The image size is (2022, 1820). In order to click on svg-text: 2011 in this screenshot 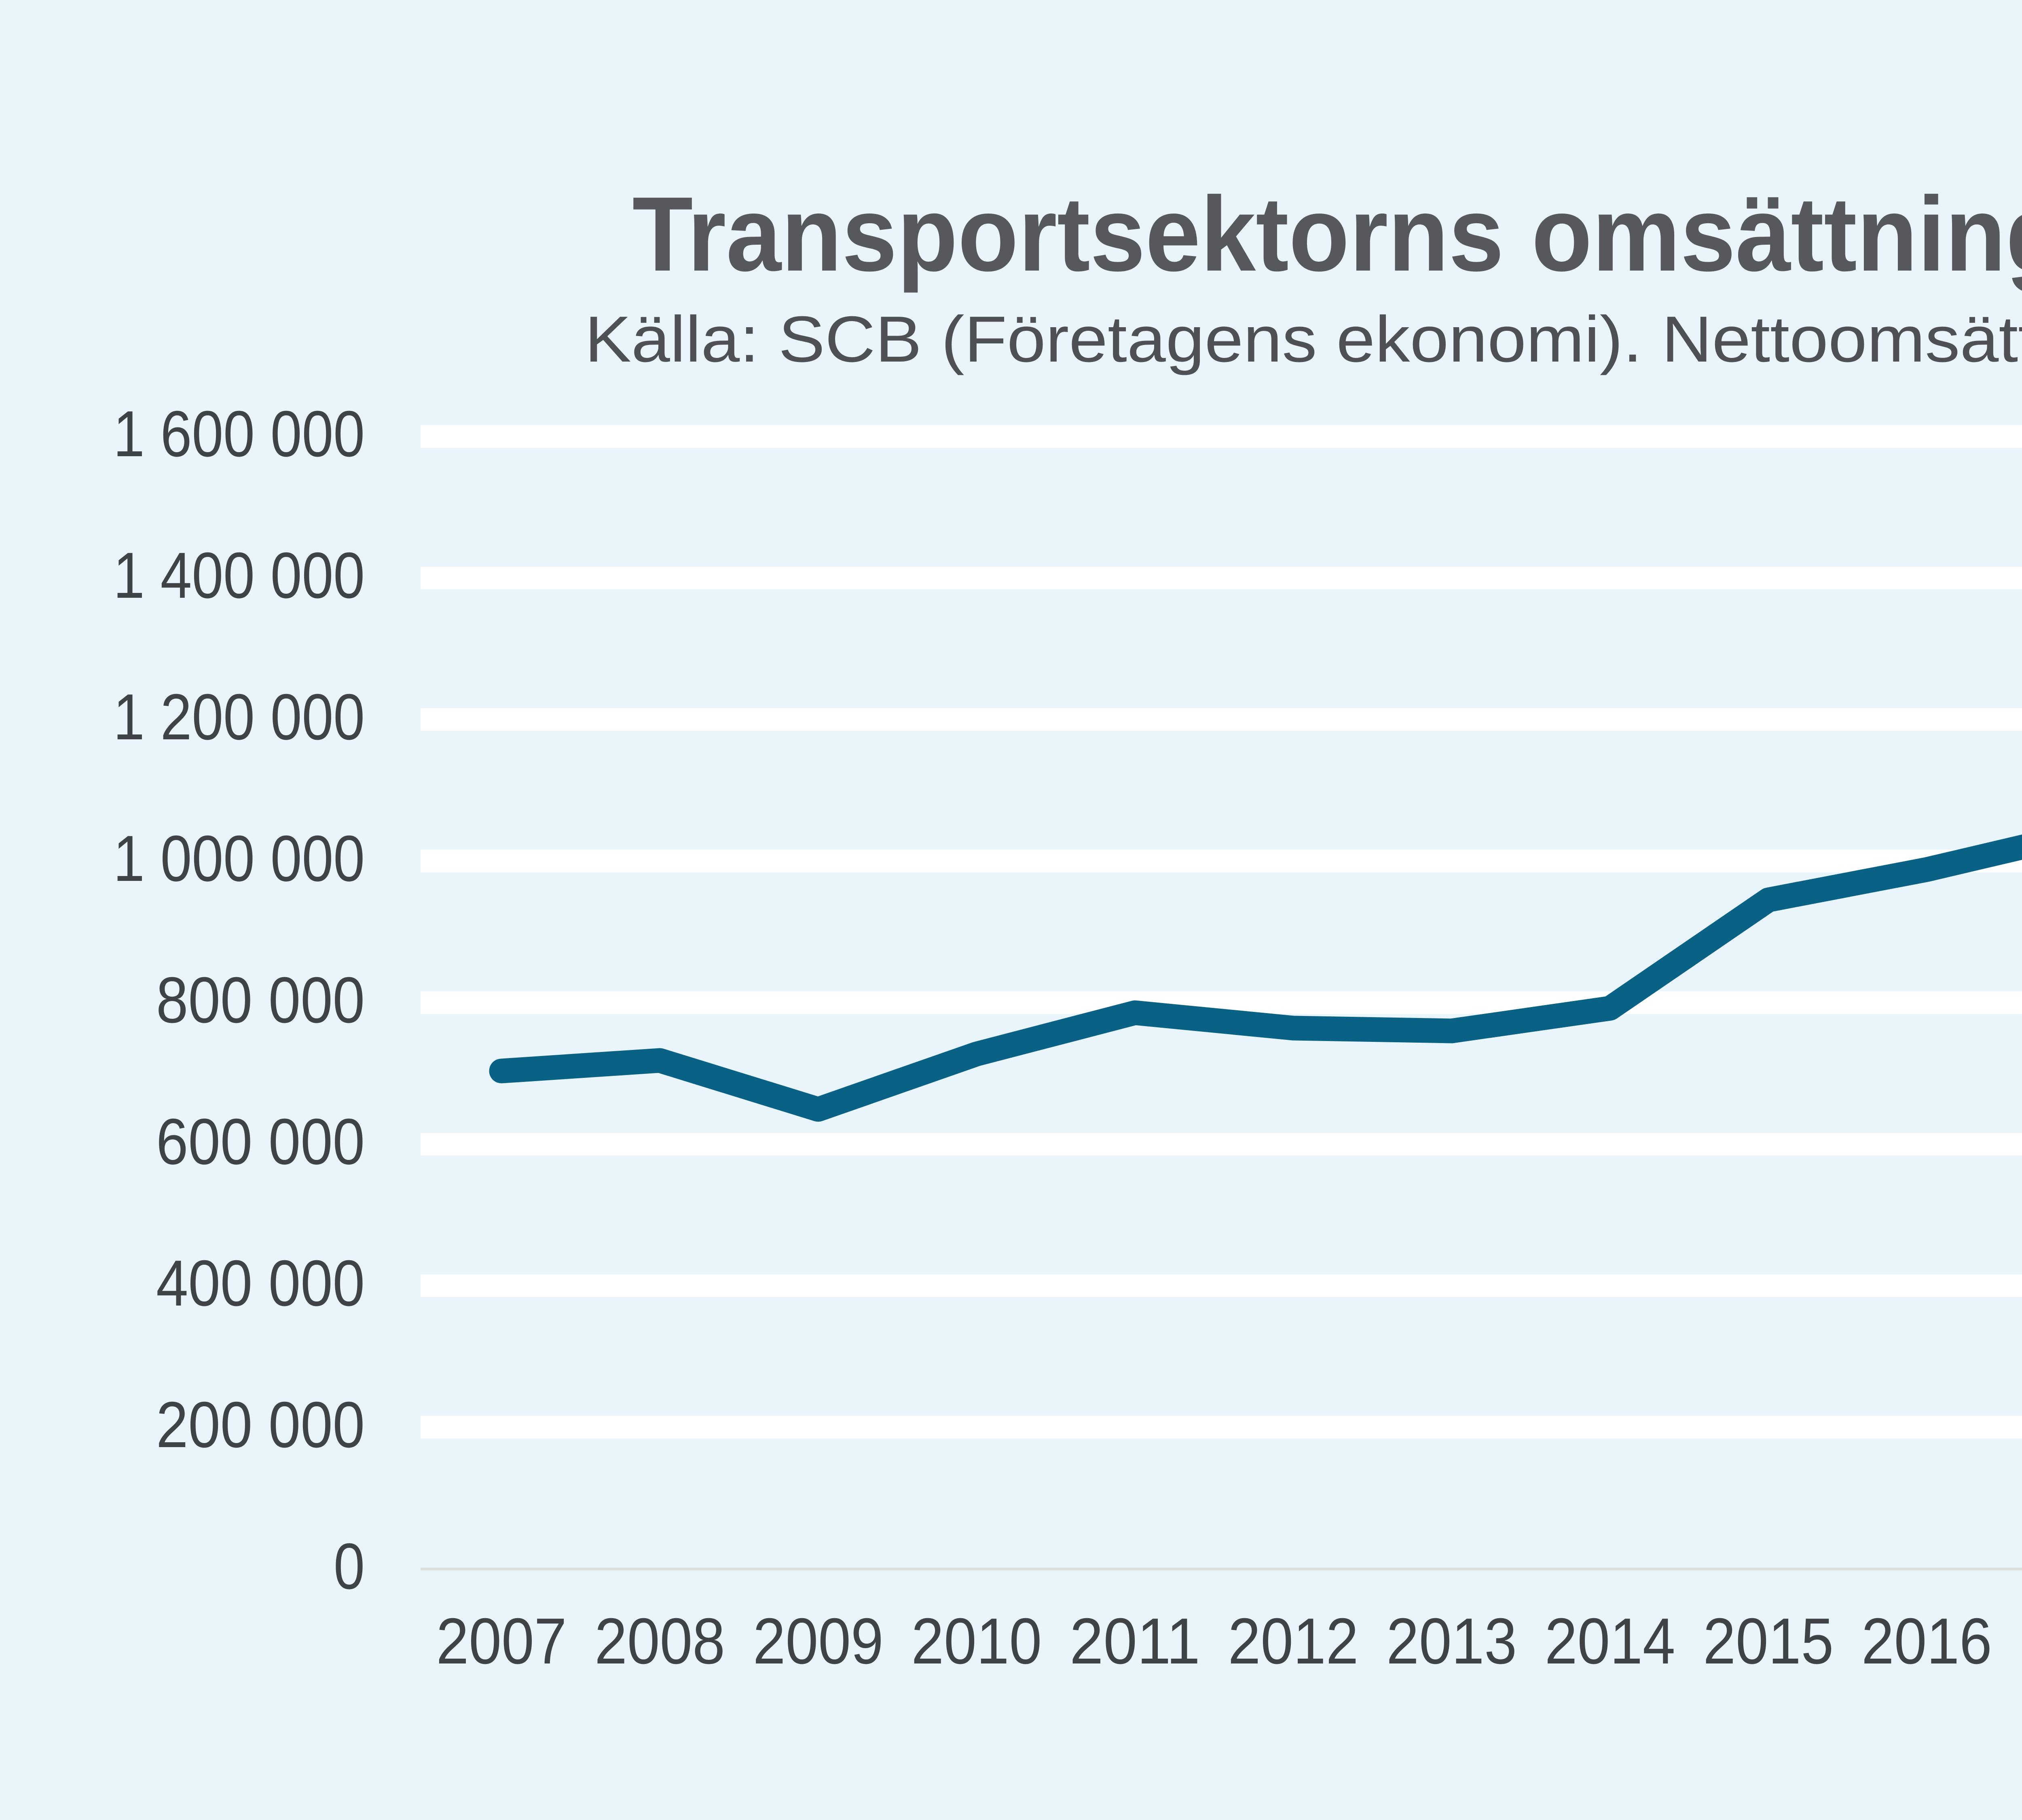, I will do `click(1135, 1641)`.